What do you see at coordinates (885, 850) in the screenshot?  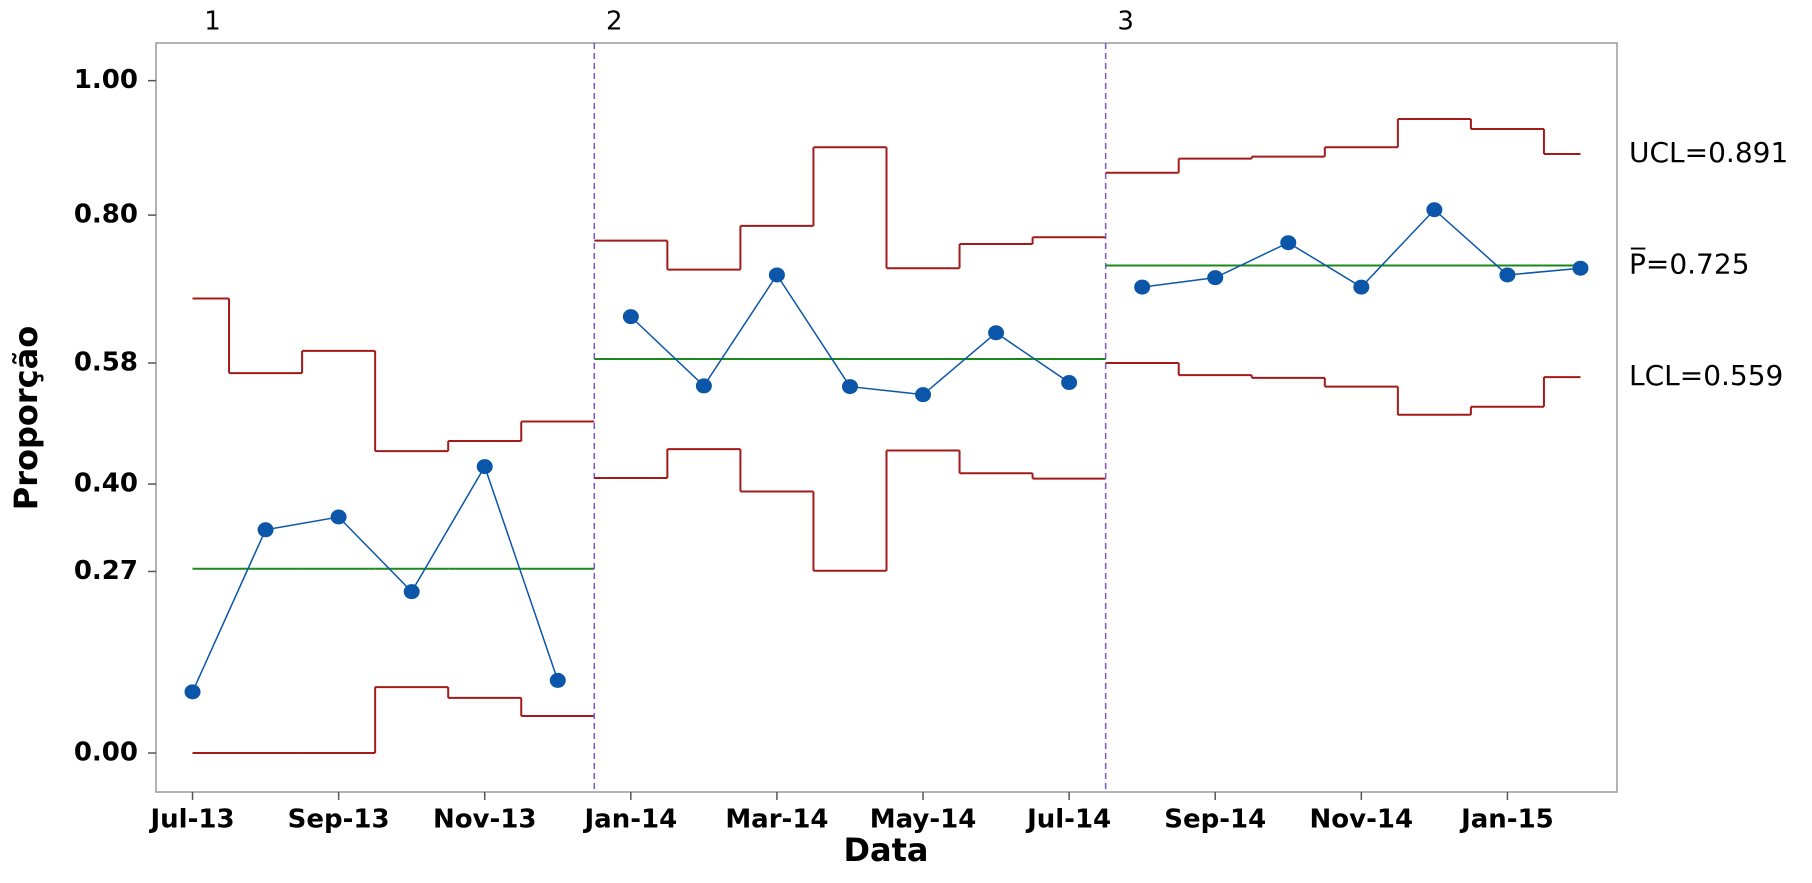 I see `x-axis-title: Data` at bounding box center [885, 850].